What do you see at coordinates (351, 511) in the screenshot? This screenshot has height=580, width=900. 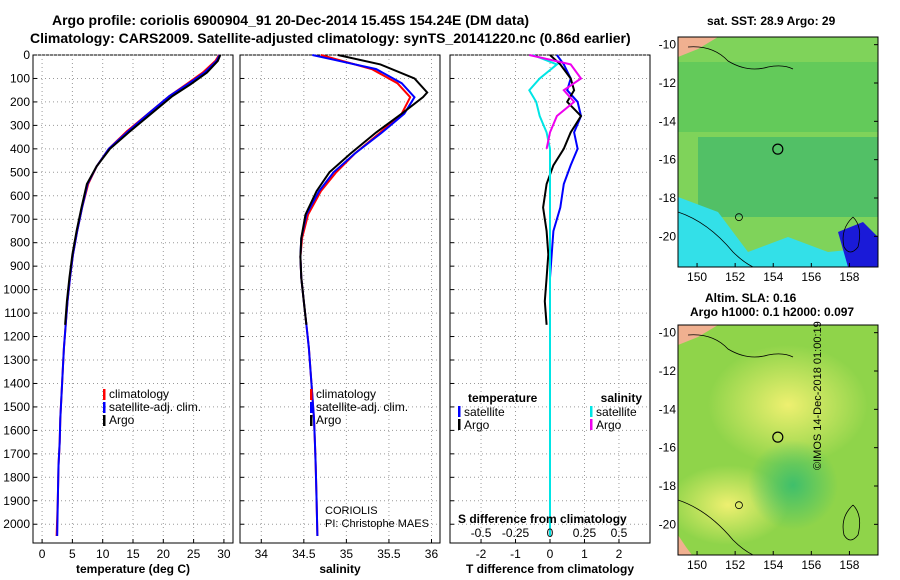 I see `credit-label: CORIOLIS` at bounding box center [351, 511].